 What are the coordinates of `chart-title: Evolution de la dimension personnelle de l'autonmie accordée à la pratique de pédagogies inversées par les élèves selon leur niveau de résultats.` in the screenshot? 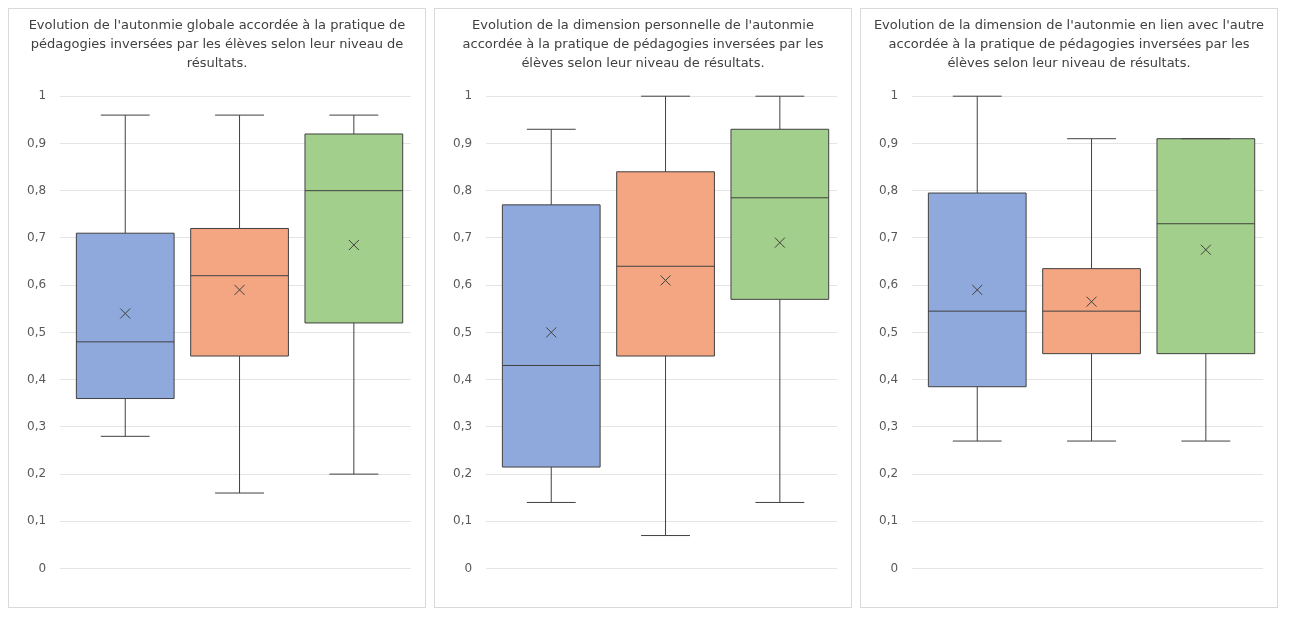 It's located at (643, 44).